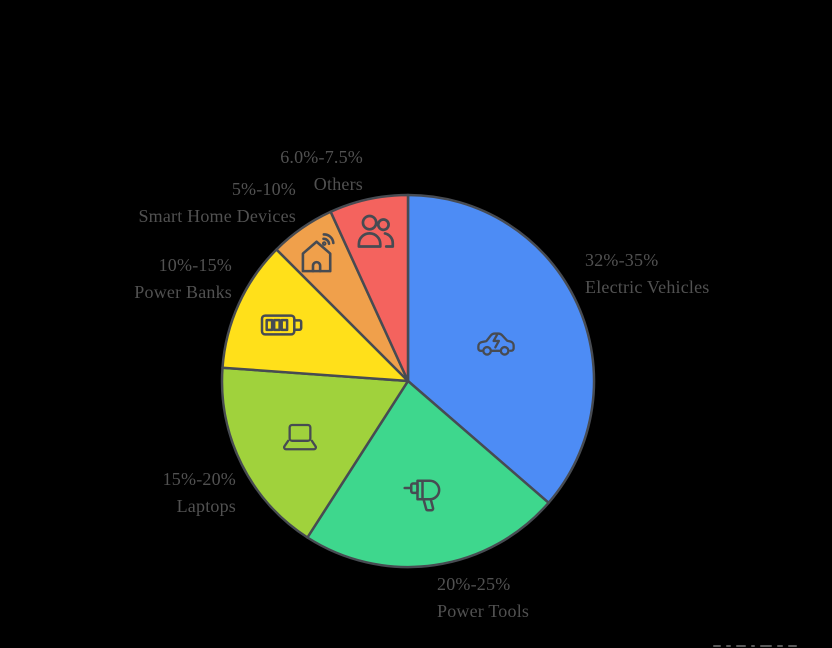 The height and width of the screenshot is (648, 832). What do you see at coordinates (483, 598) in the screenshot?
I see `label-power-tools: 20%-25% Power Tools` at bounding box center [483, 598].